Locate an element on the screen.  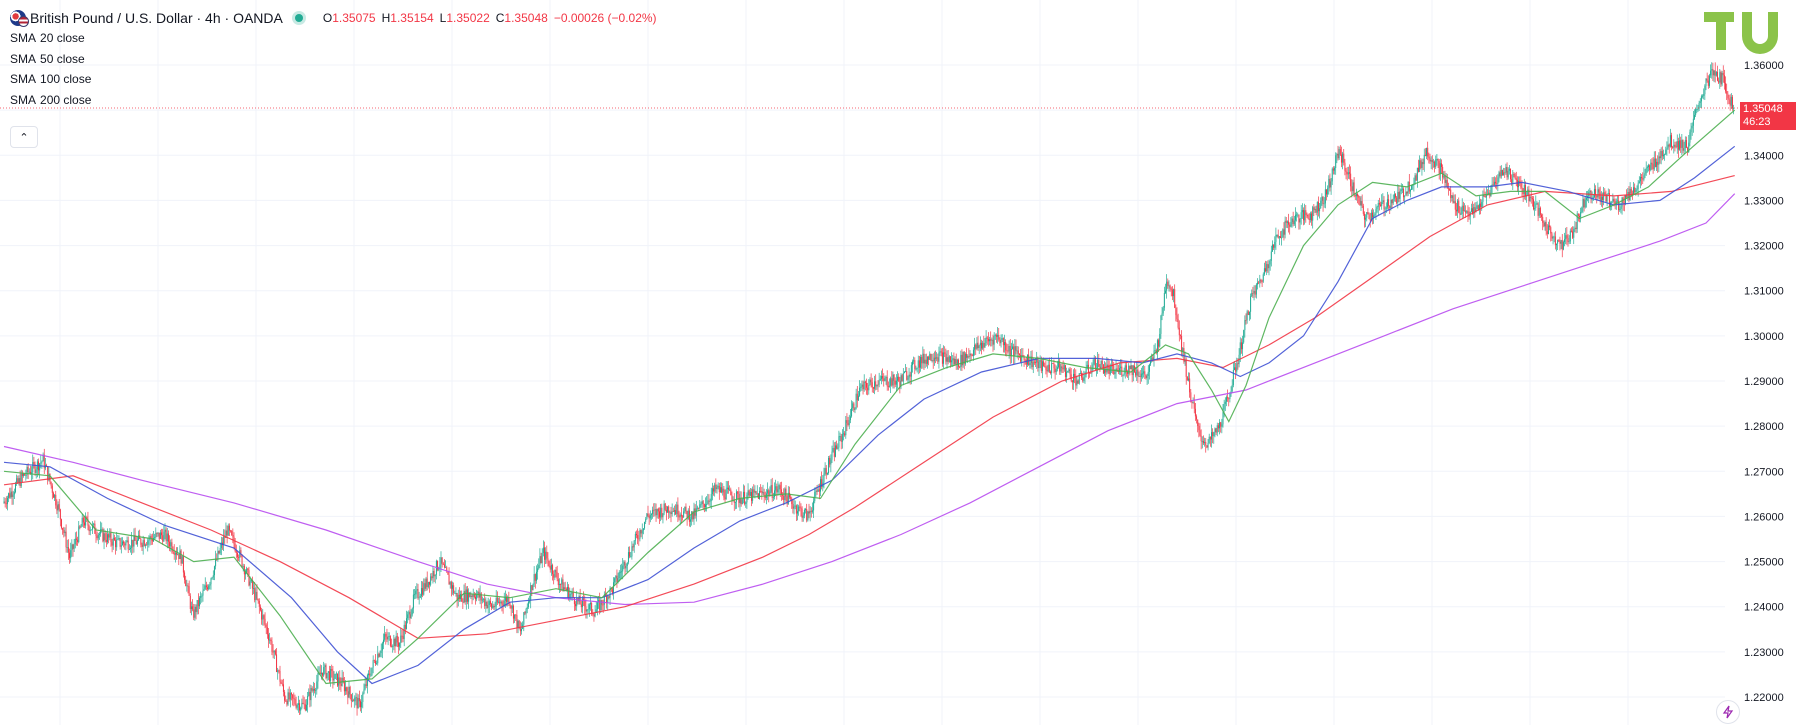
y-tick-label: 1.24000 is located at coordinates (1764, 608).